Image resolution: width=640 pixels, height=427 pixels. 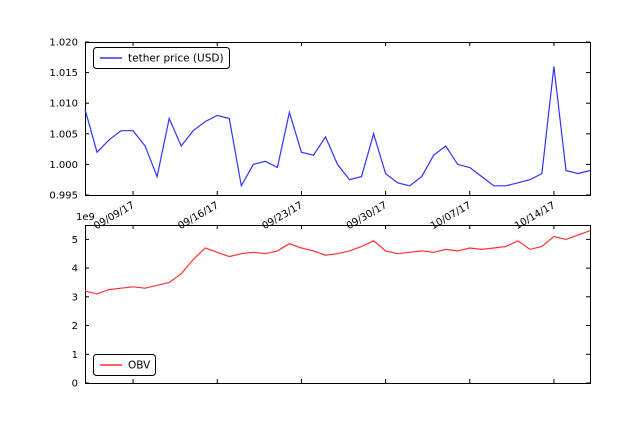 I want to click on obv-line, so click(x=337, y=262).